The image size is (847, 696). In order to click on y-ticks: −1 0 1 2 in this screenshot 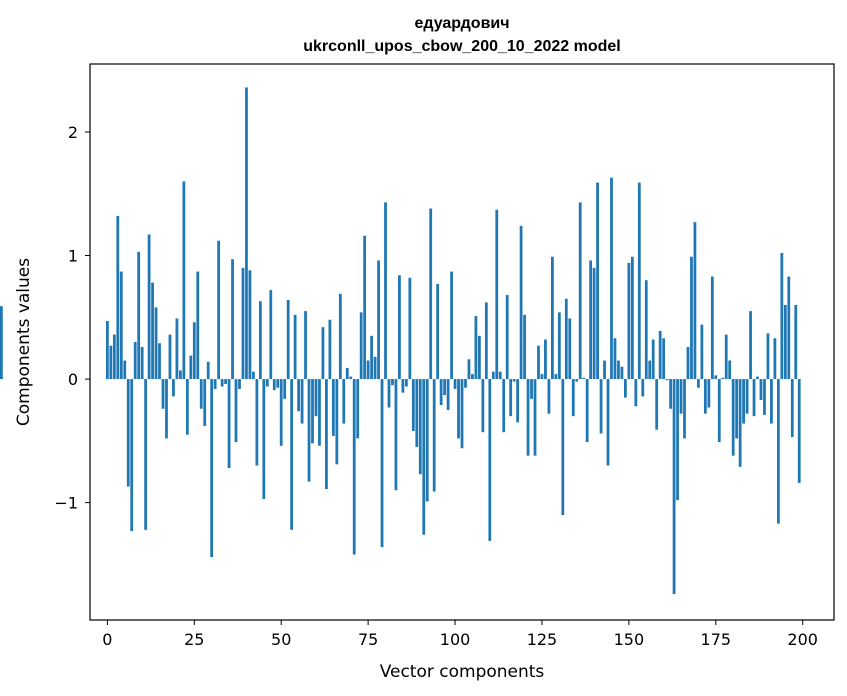, I will do `click(72, 318)`.